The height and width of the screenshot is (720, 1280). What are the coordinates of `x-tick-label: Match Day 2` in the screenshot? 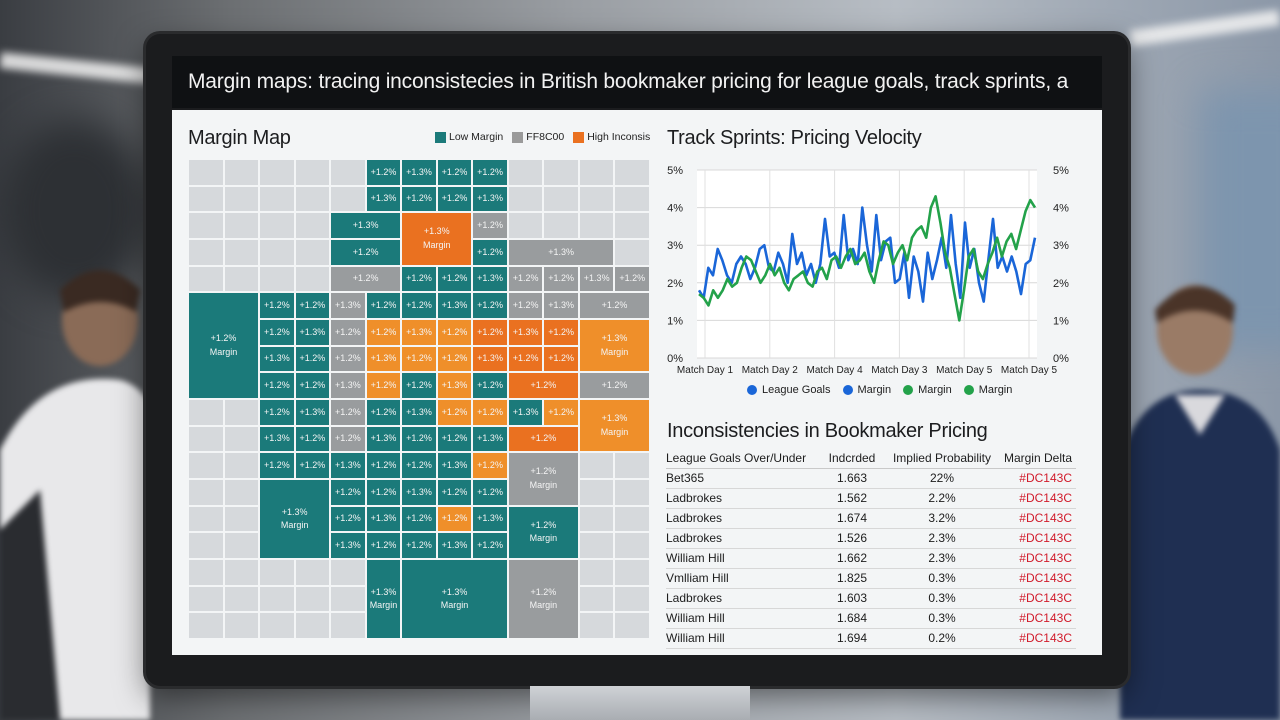 It's located at (770, 370).